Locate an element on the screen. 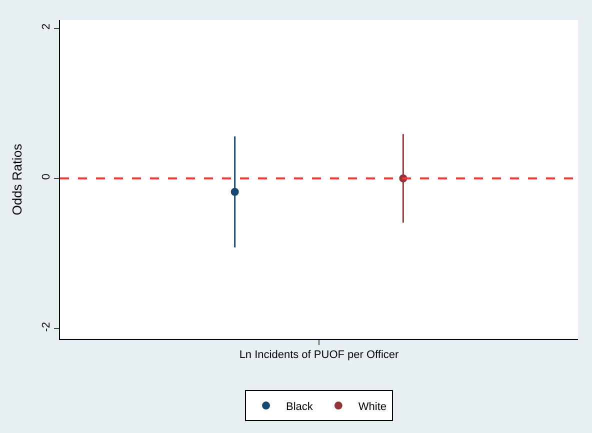  legend-label: White is located at coordinates (372, 406).